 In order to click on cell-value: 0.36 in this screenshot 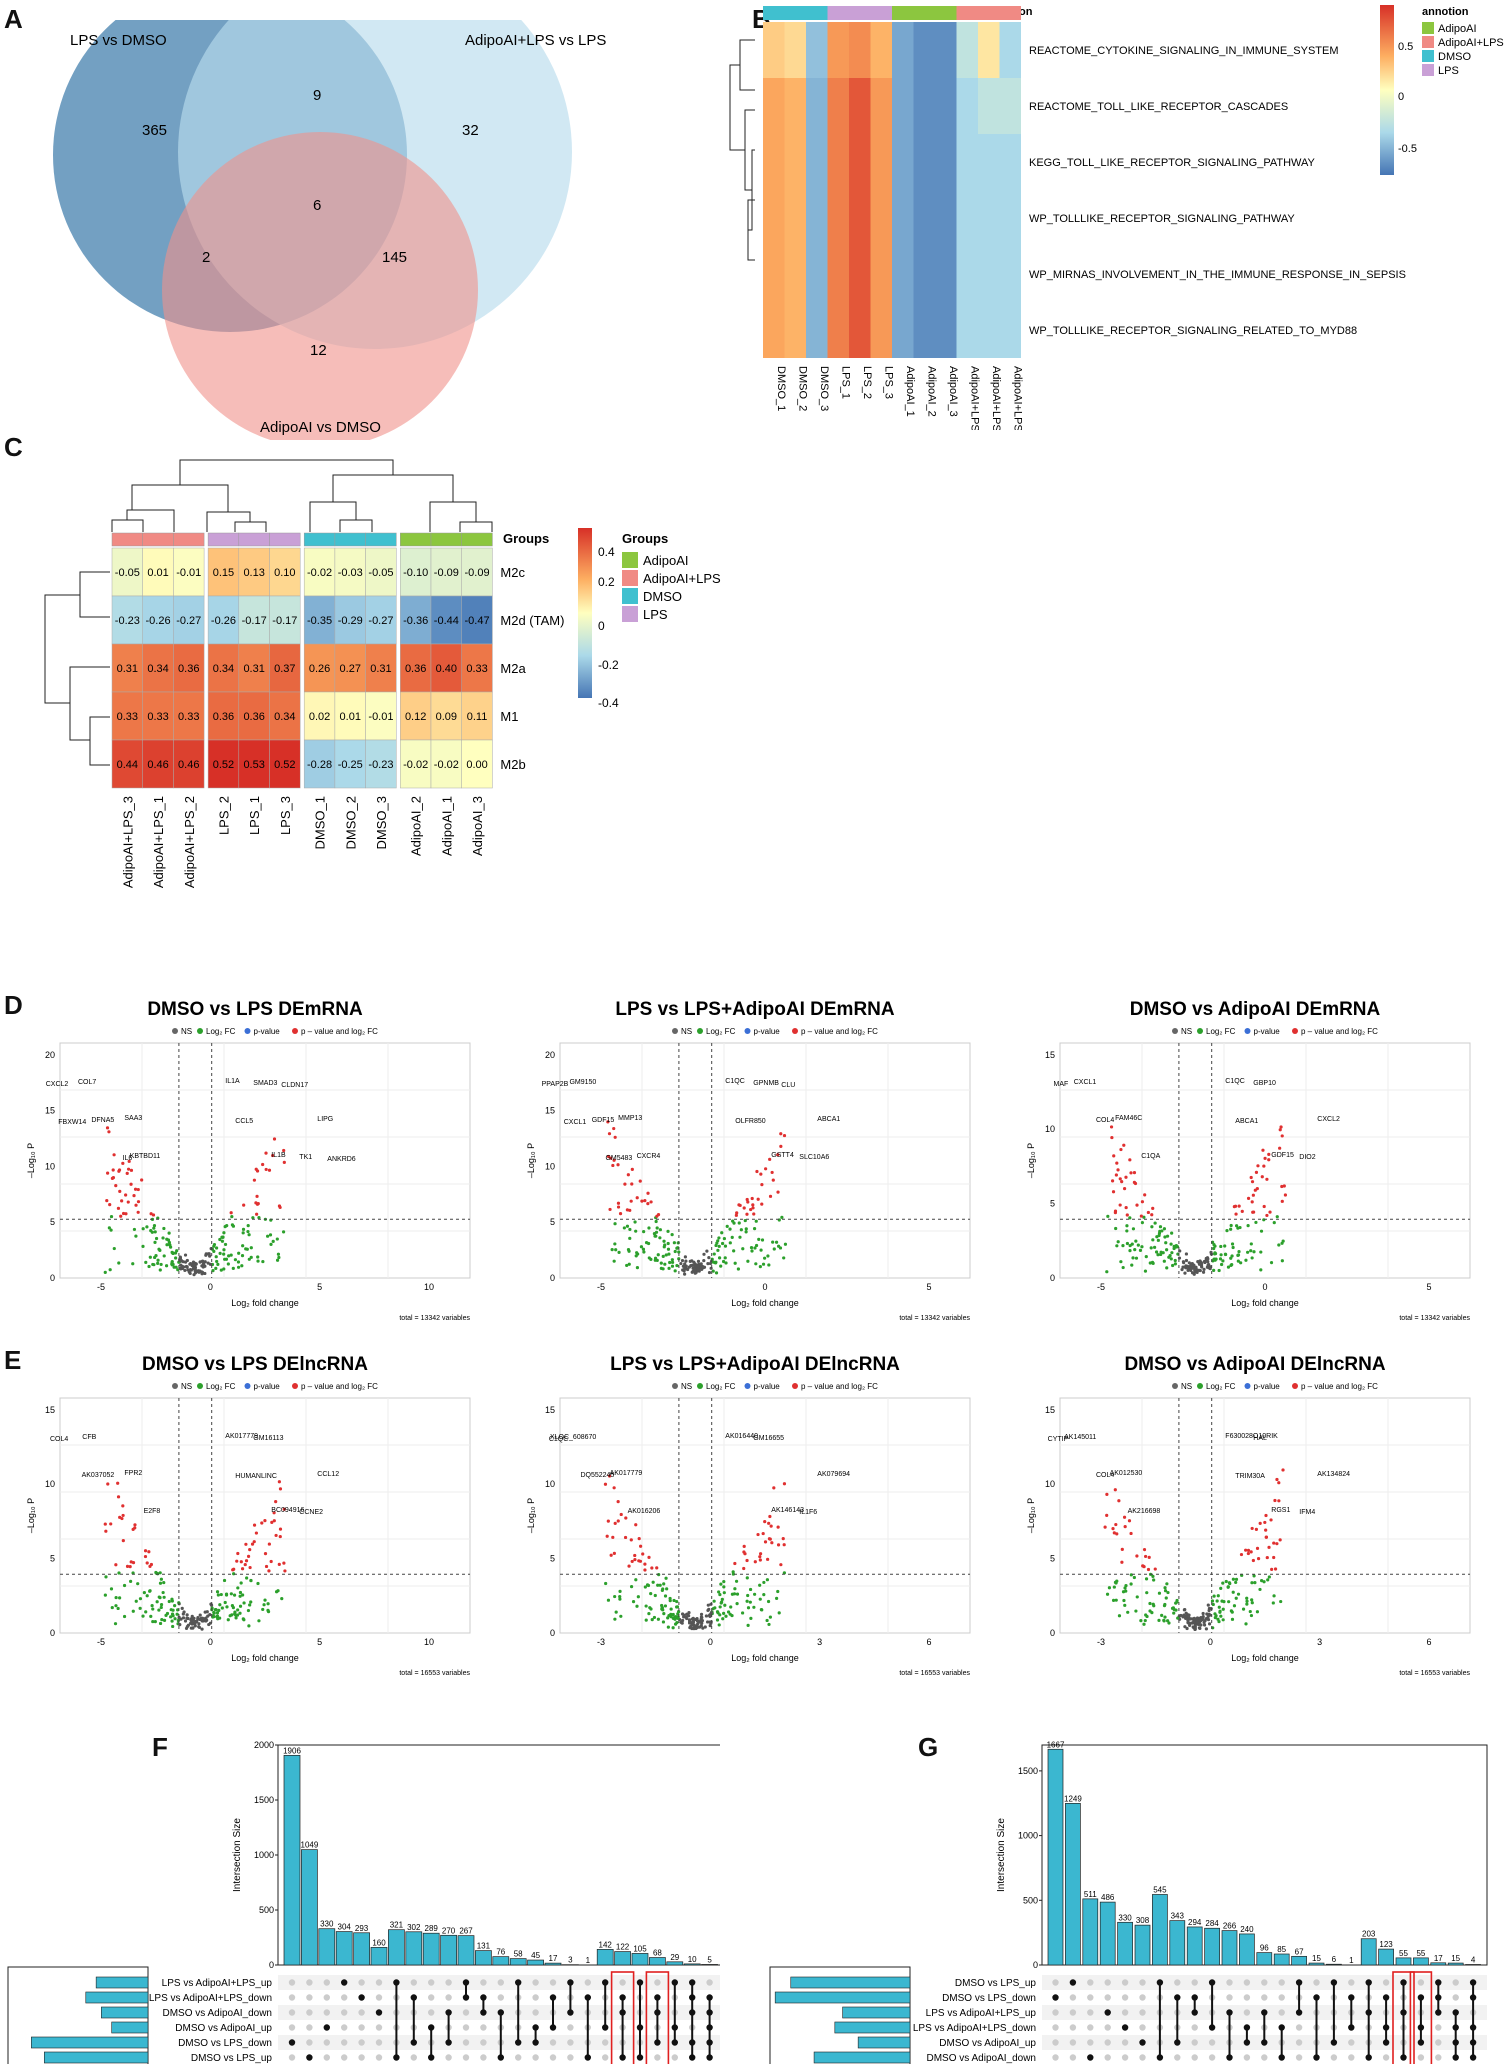, I will do `click(253, 717)`.